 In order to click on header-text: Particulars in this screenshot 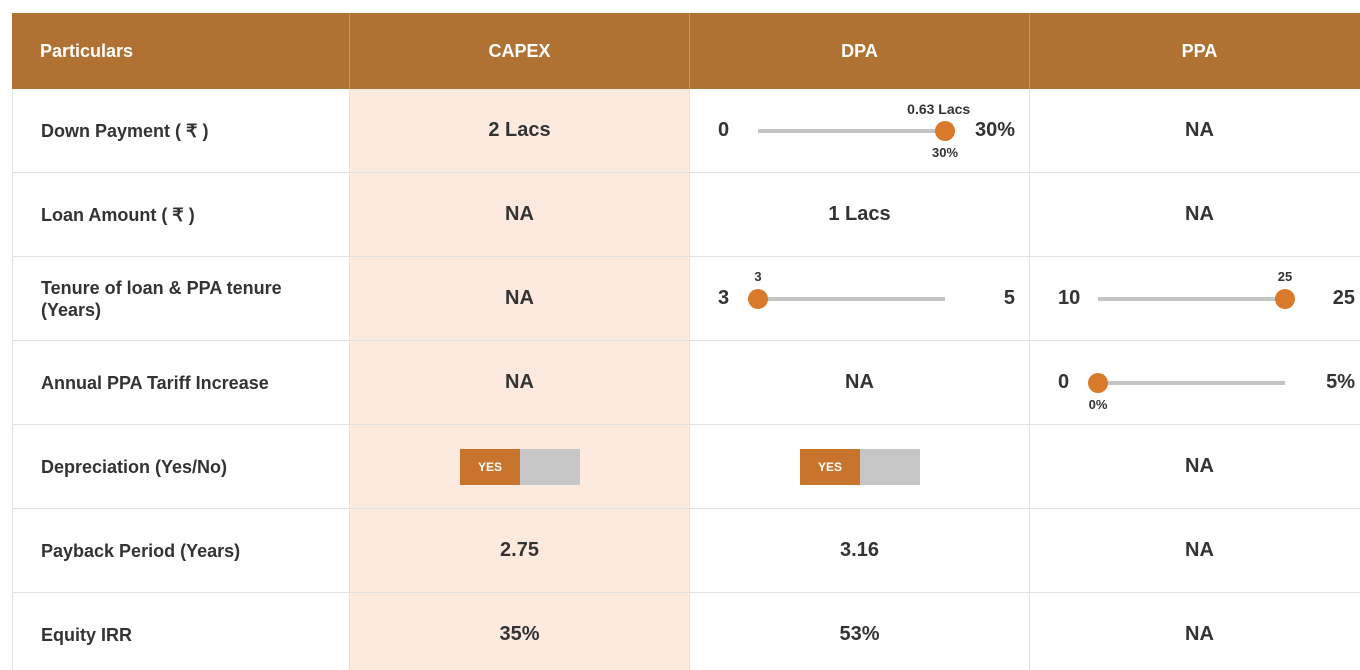, I will do `click(87, 50)`.